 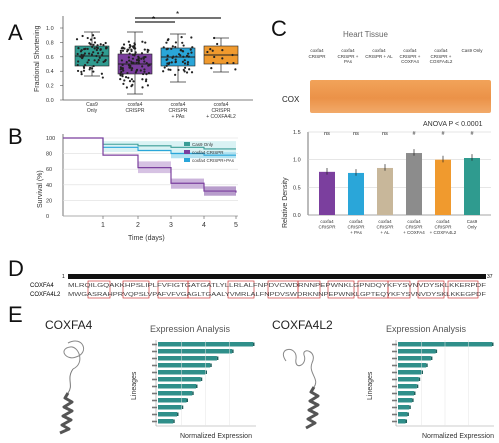 What do you see at coordinates (16, 268) in the screenshot?
I see `panel-label-d: D` at bounding box center [16, 268].